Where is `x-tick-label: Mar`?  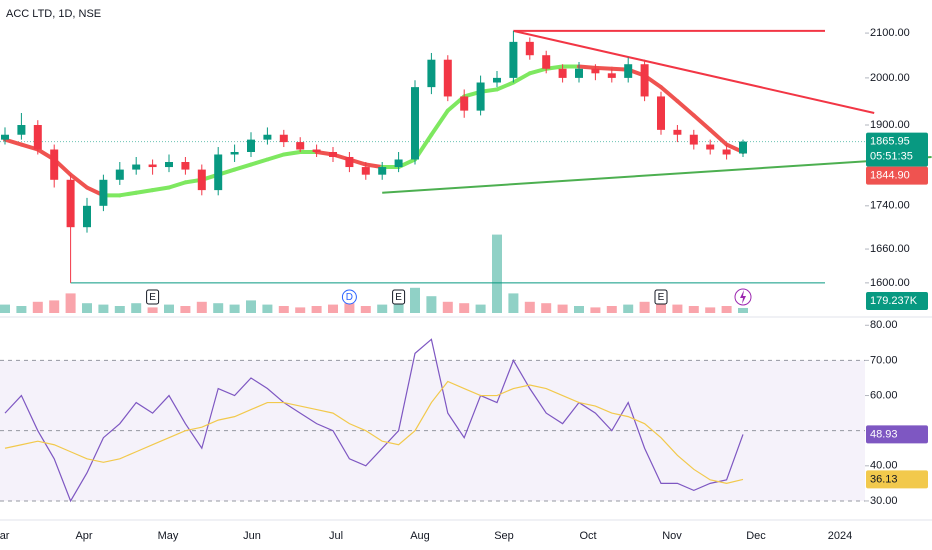
x-tick-label: Mar is located at coordinates (5, 536).